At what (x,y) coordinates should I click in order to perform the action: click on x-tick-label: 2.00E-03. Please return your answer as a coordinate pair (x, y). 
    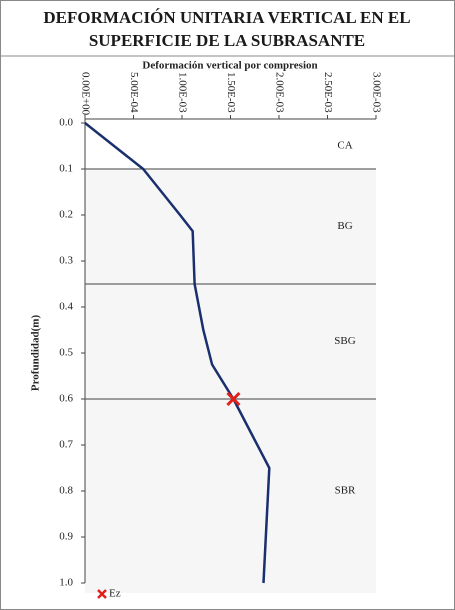
    Looking at the image, I should click on (279, 92).